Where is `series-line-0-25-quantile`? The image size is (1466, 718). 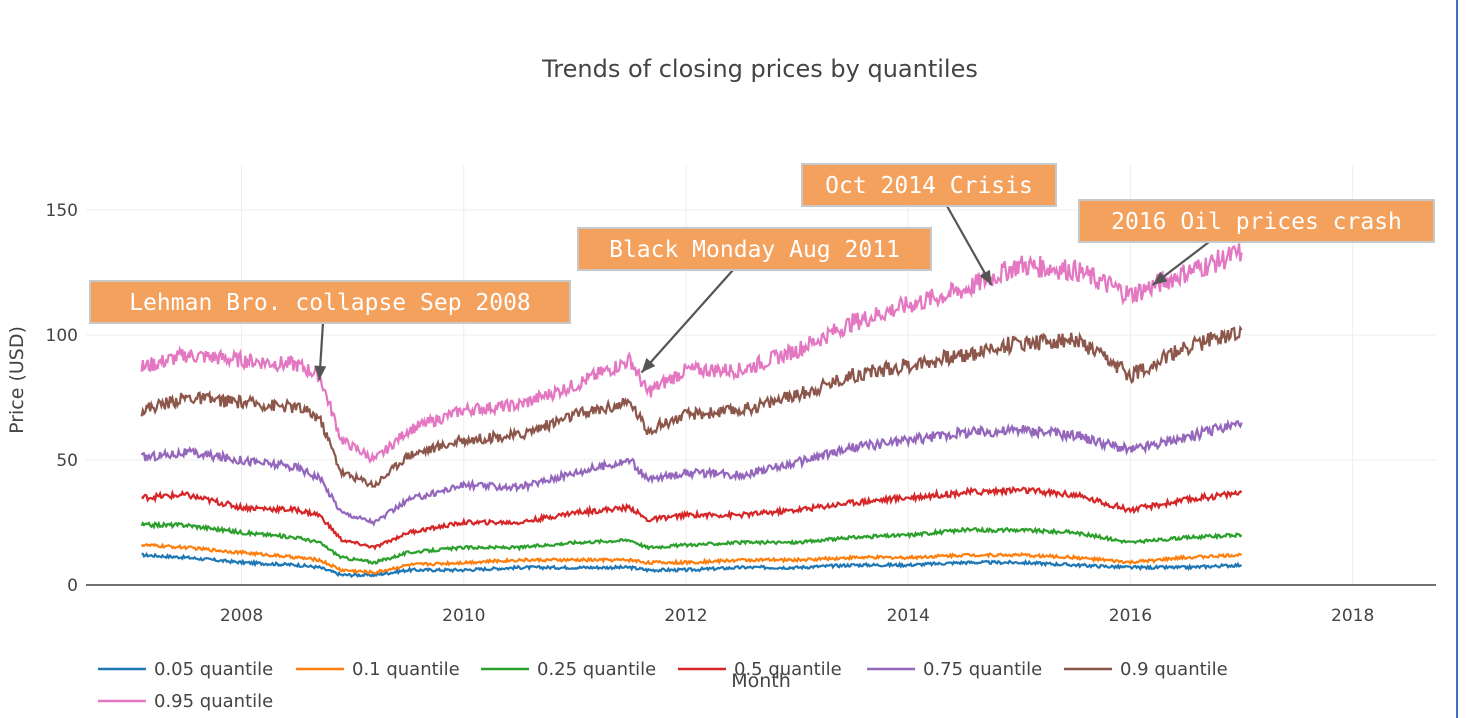
series-line-0-25-quantile is located at coordinates (691, 543).